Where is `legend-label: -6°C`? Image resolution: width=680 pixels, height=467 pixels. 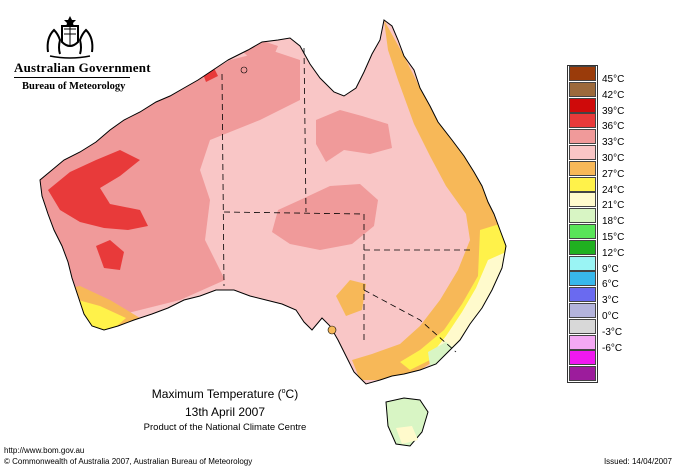
legend-label: -6°C is located at coordinates (612, 348).